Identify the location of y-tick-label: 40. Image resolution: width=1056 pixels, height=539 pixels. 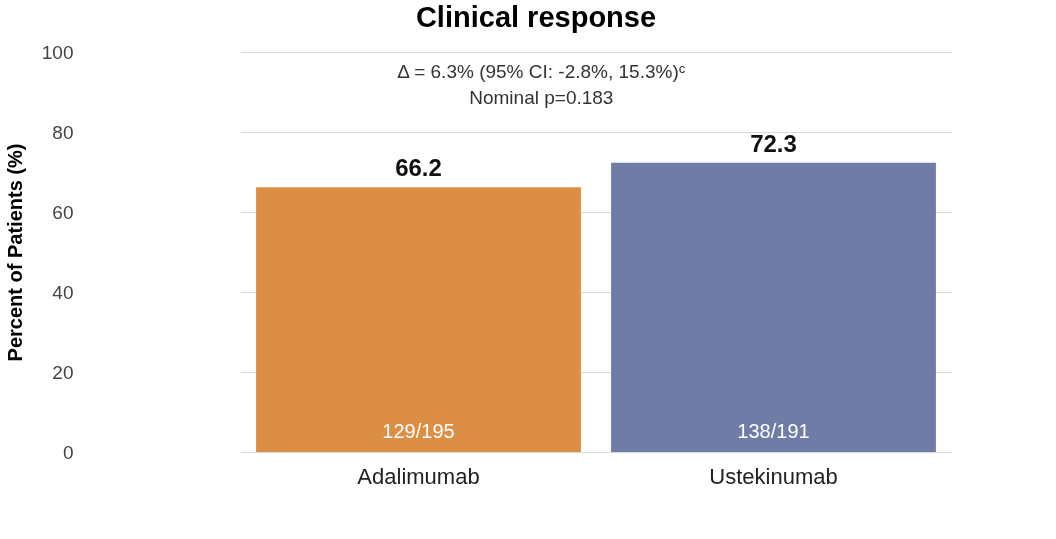
(63, 292).